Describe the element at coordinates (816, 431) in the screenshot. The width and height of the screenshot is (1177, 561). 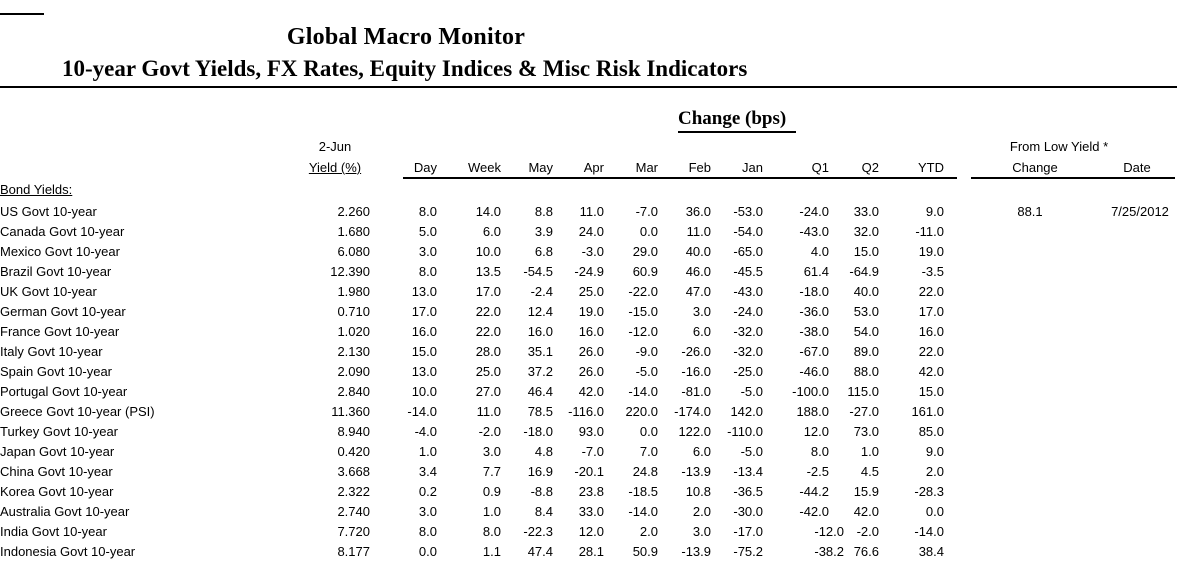
I see `change-value-q1: 12.0` at that location.